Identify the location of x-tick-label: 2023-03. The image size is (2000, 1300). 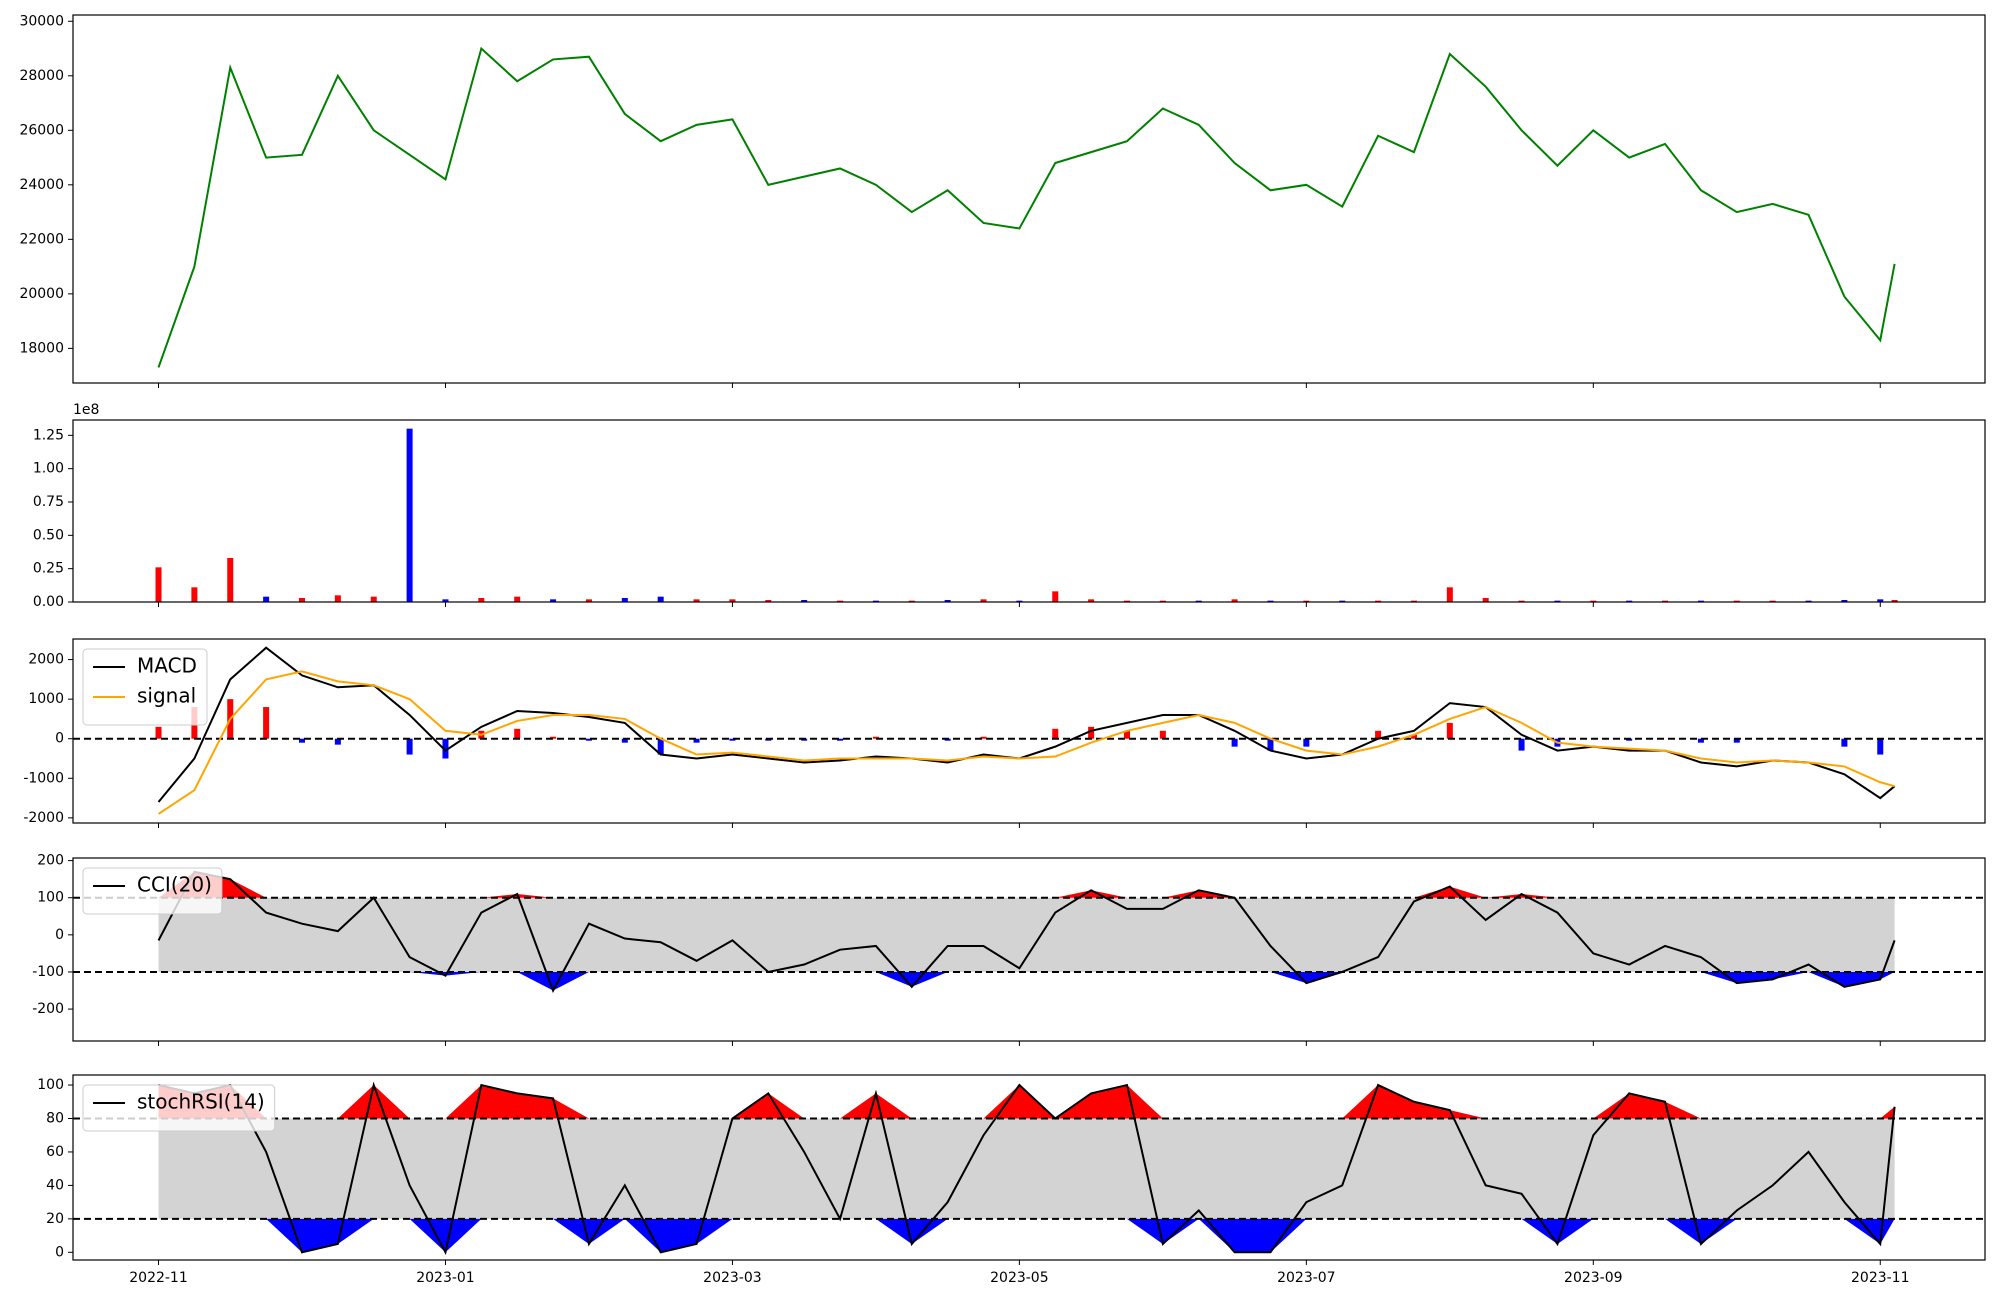
(732, 1278).